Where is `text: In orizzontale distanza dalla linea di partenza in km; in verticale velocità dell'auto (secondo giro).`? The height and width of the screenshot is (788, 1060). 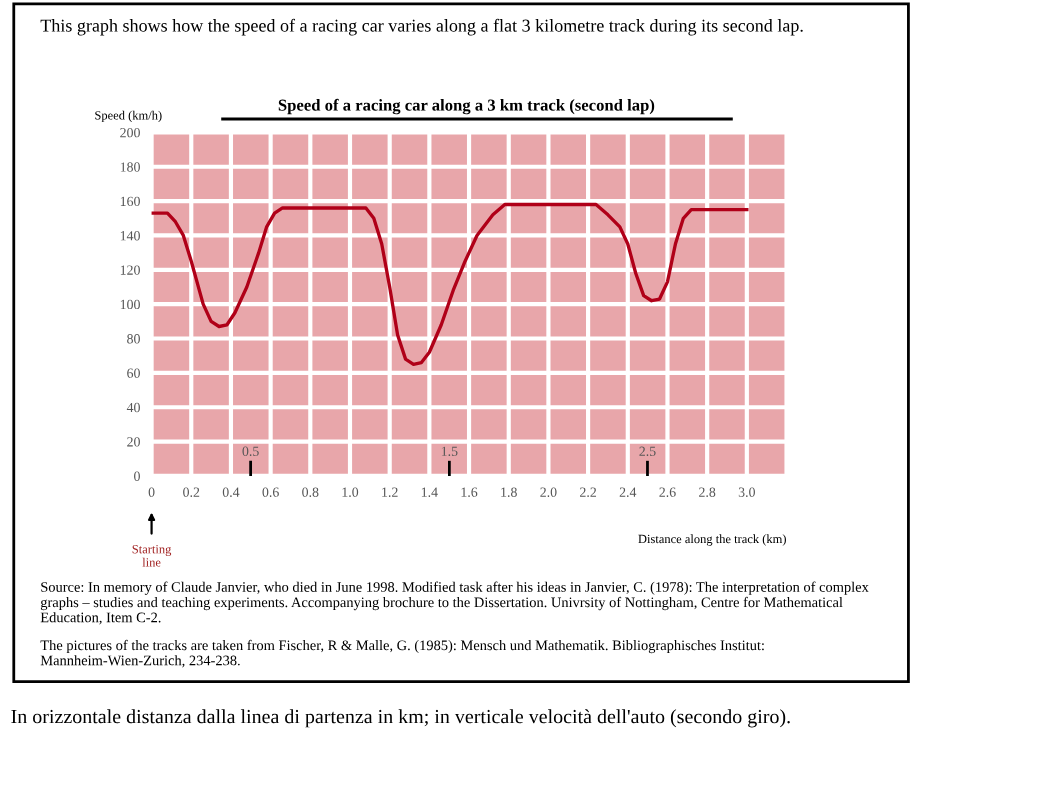
text: In orizzontale distanza dalla linea di partenza in km; in verticale velocità dell'auto (secondo giro). is located at coordinates (400, 718).